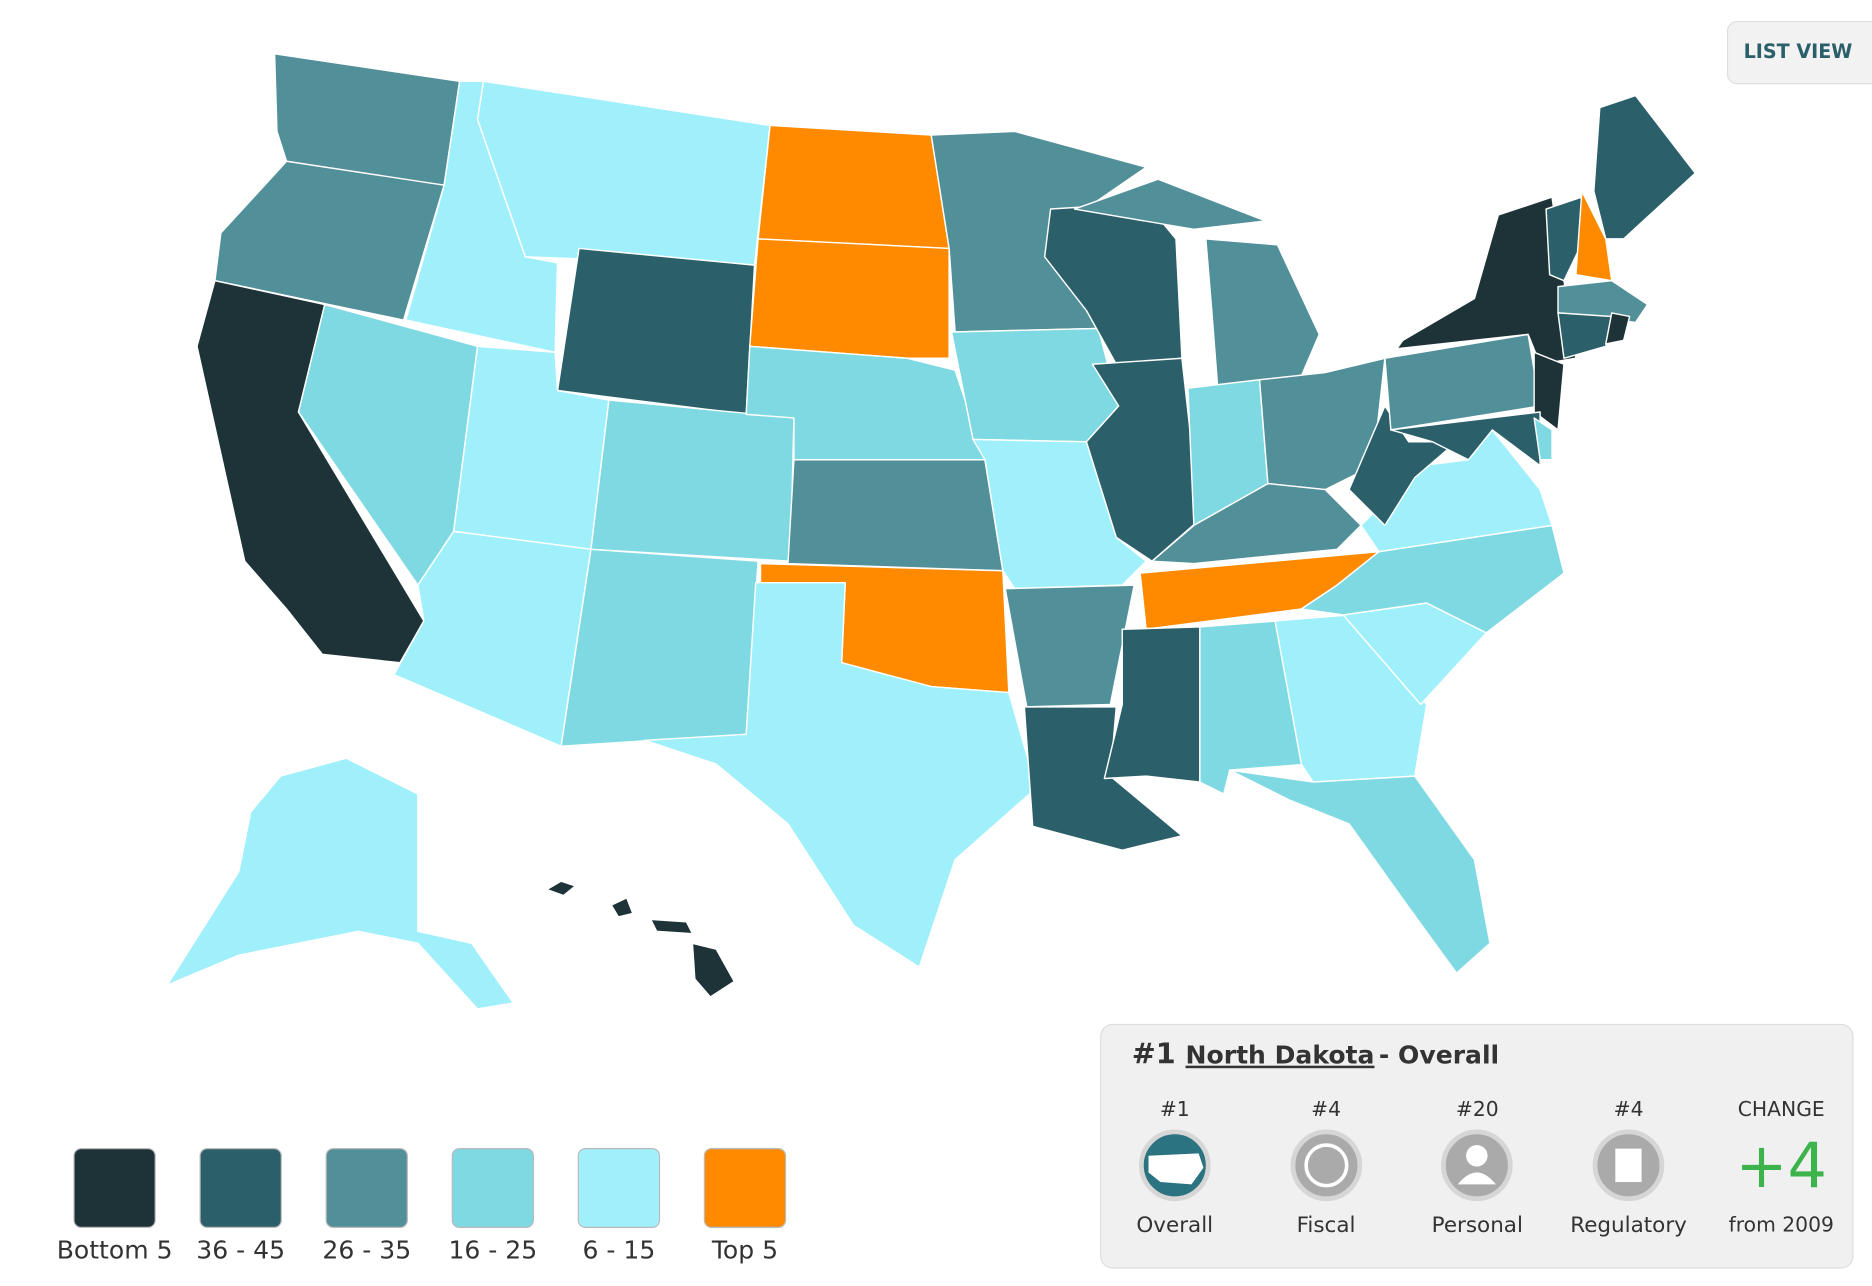 The width and height of the screenshot is (1872, 1286). I want to click on change-value: +4, so click(1782, 1165).